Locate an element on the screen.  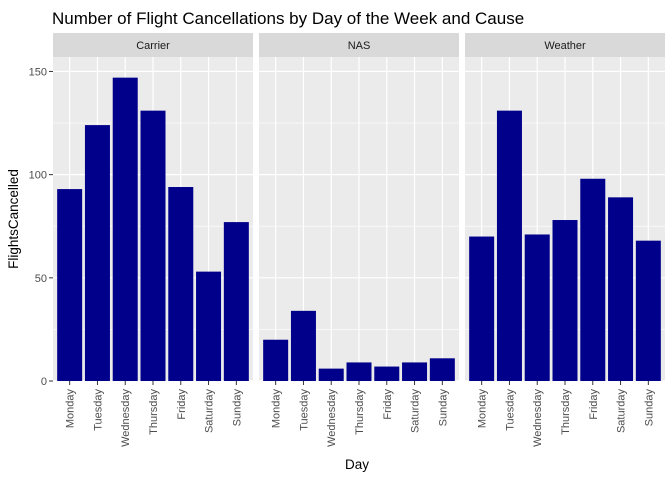
y-tick-label: 100 is located at coordinates (38, 176).